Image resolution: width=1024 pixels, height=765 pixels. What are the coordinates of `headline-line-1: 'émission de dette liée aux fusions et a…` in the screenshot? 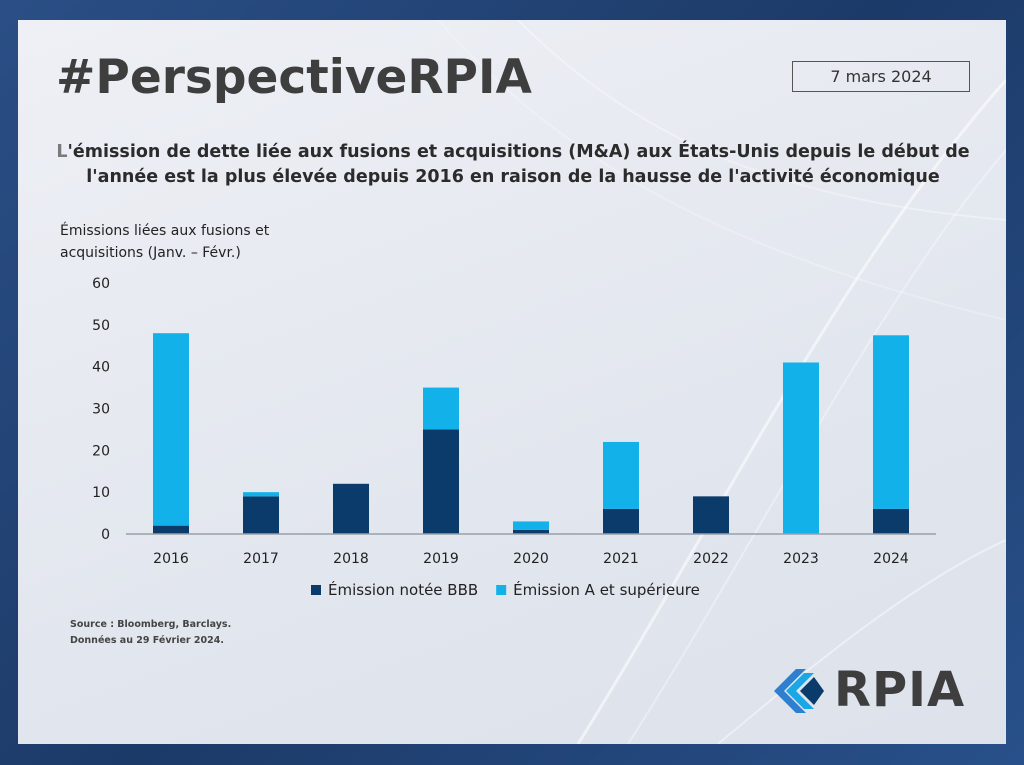 It's located at (518, 152).